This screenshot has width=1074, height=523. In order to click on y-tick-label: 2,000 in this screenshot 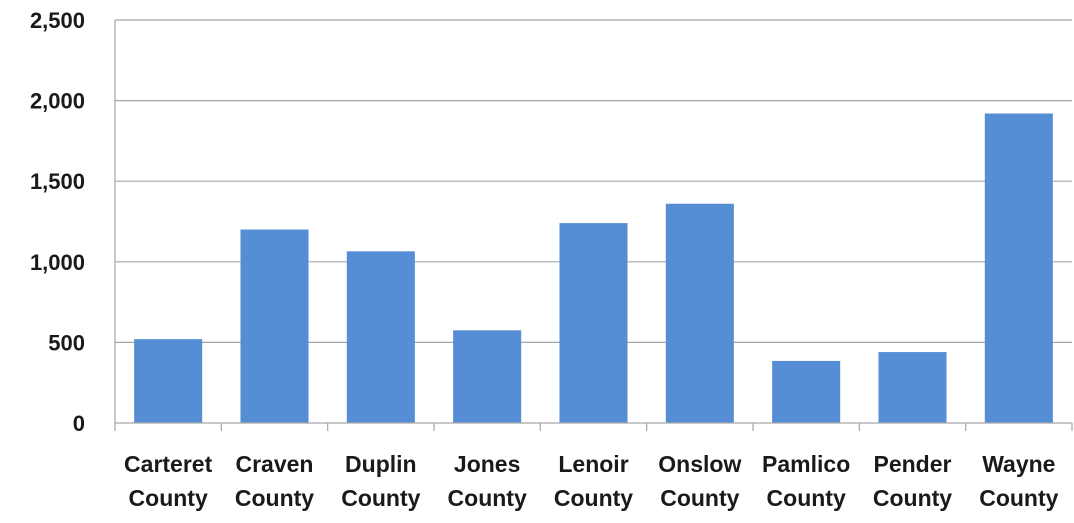, I will do `click(57, 101)`.